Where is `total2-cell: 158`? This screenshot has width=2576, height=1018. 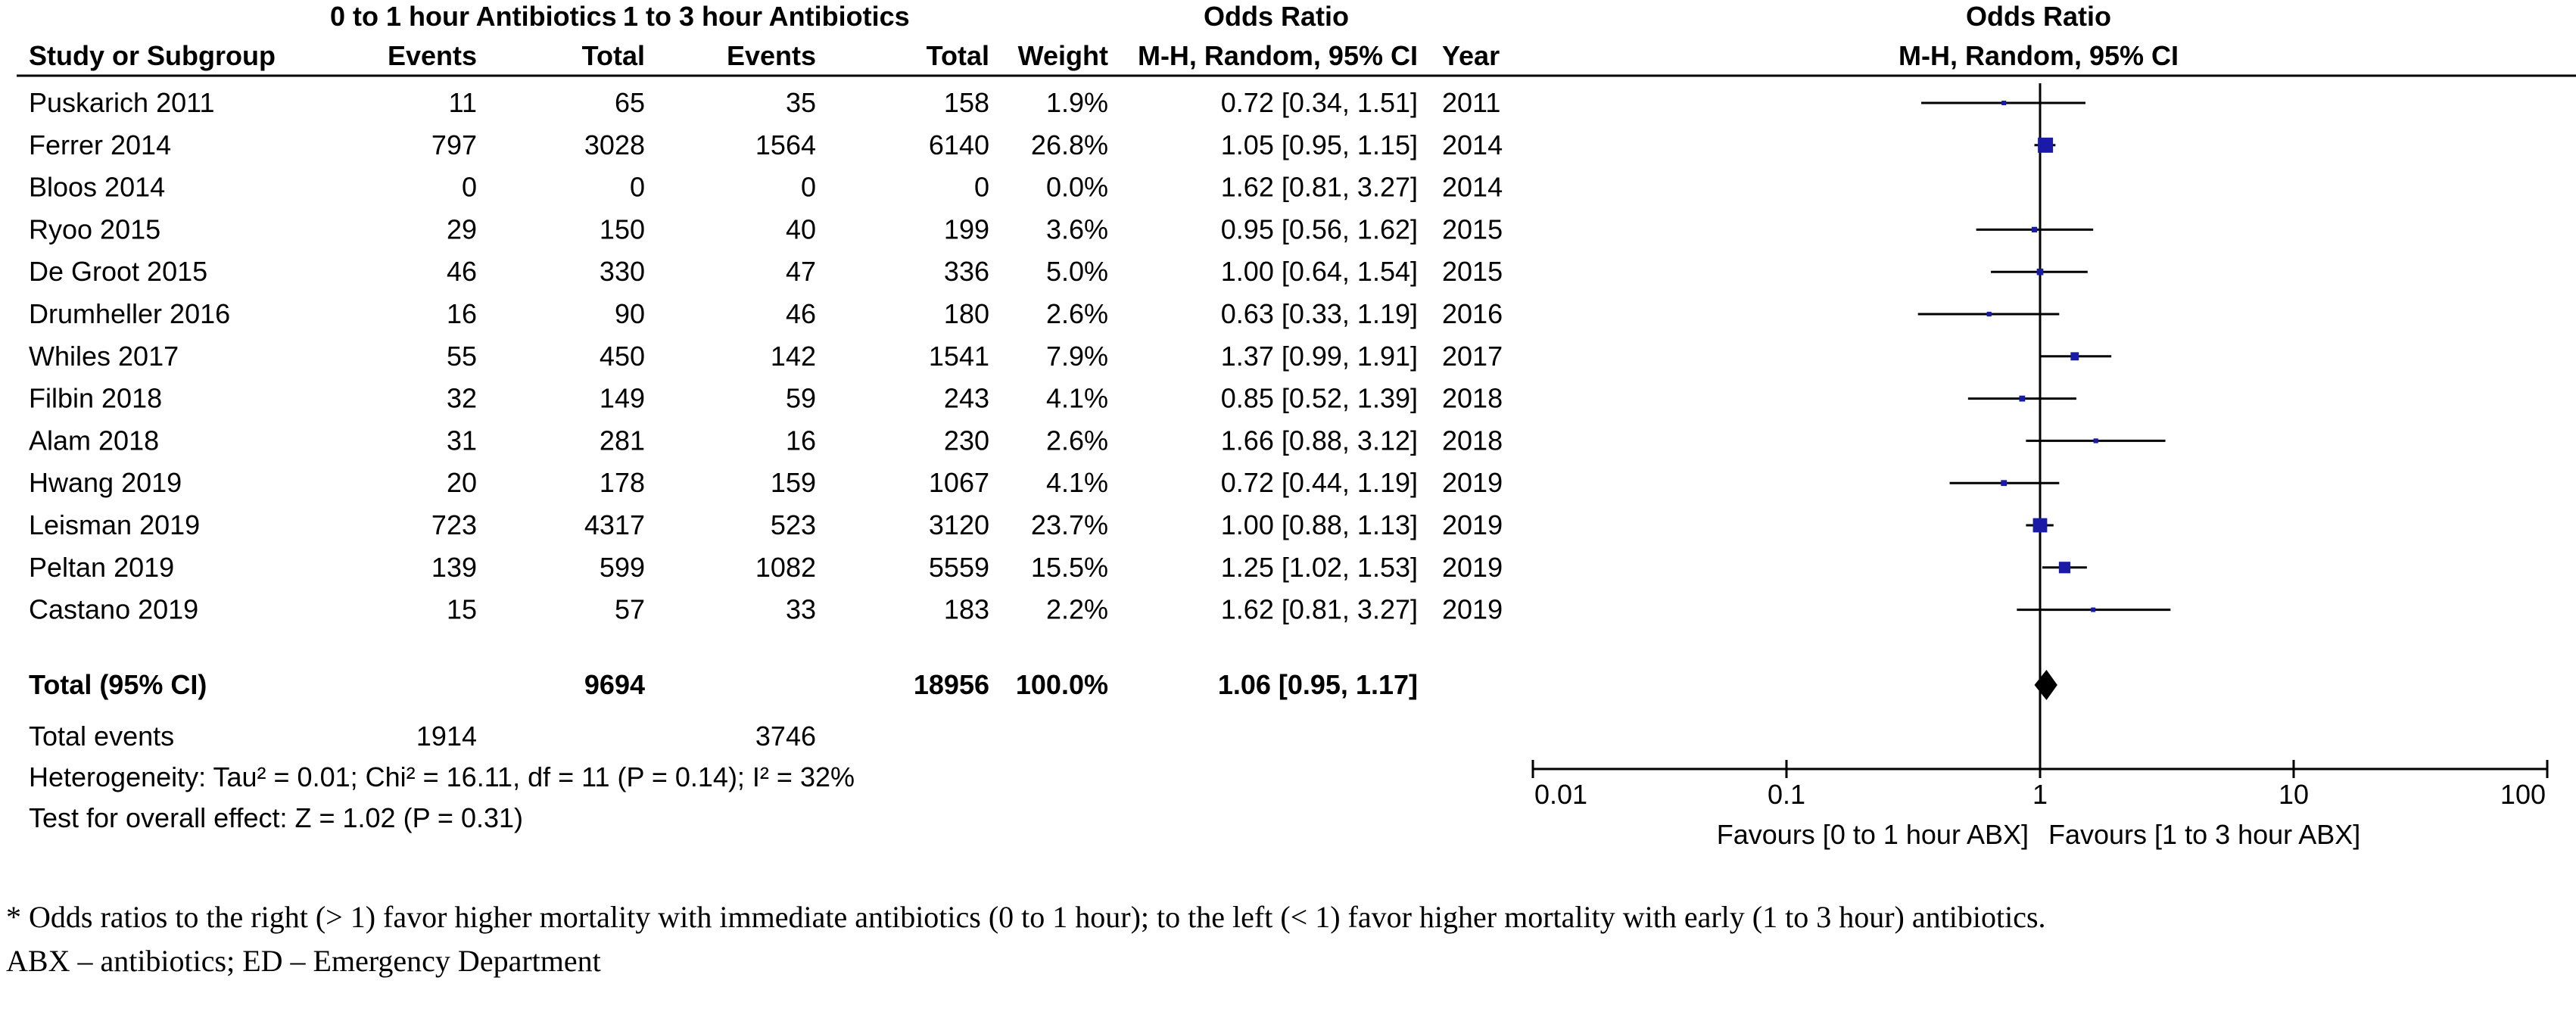
total2-cell: 158 is located at coordinates (967, 102).